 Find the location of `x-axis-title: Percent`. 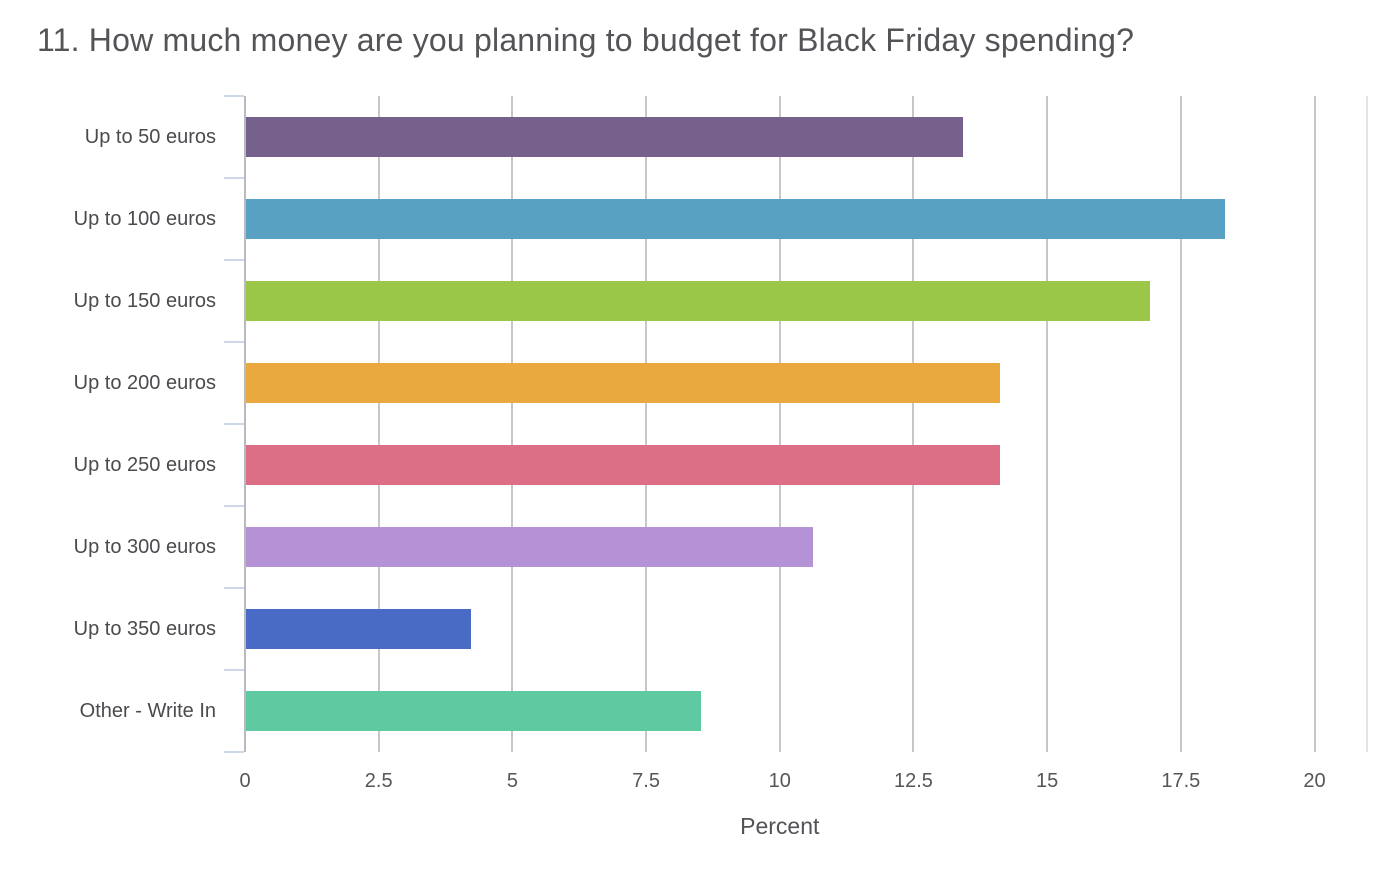

x-axis-title: Percent is located at coordinates (780, 826).